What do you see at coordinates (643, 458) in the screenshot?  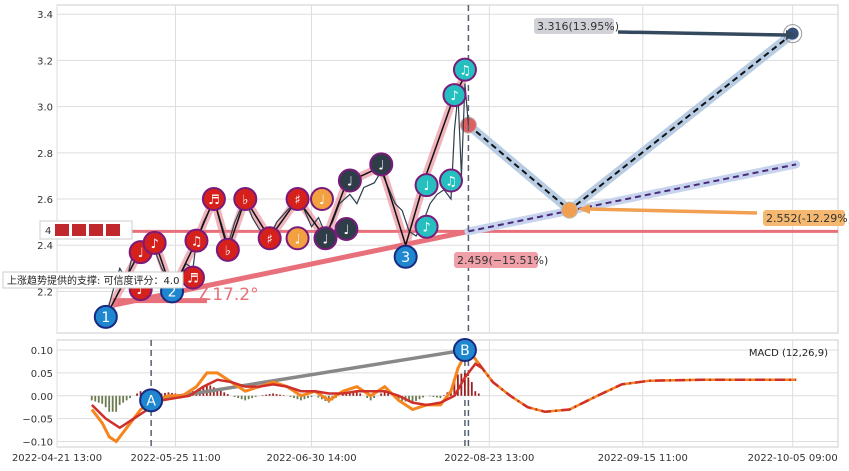 I see `x-tick-label: 2022-09-15 11:00` at bounding box center [643, 458].